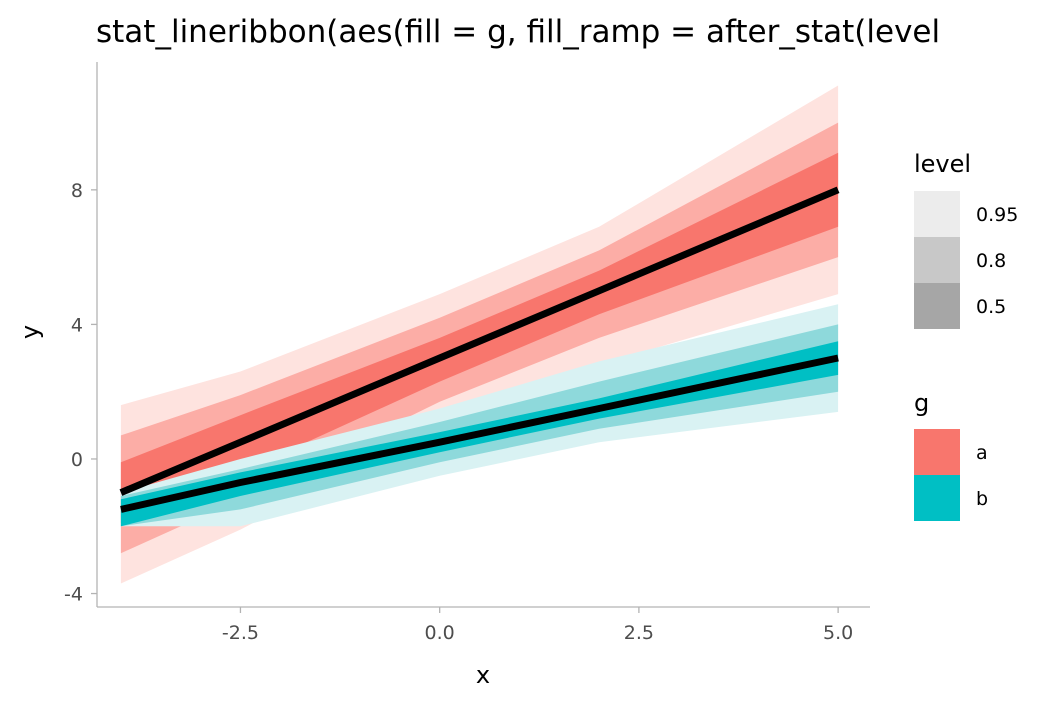  What do you see at coordinates (966, 335) in the screenshot?
I see `legend: level 0.95 0.8 0.5 g a b` at bounding box center [966, 335].